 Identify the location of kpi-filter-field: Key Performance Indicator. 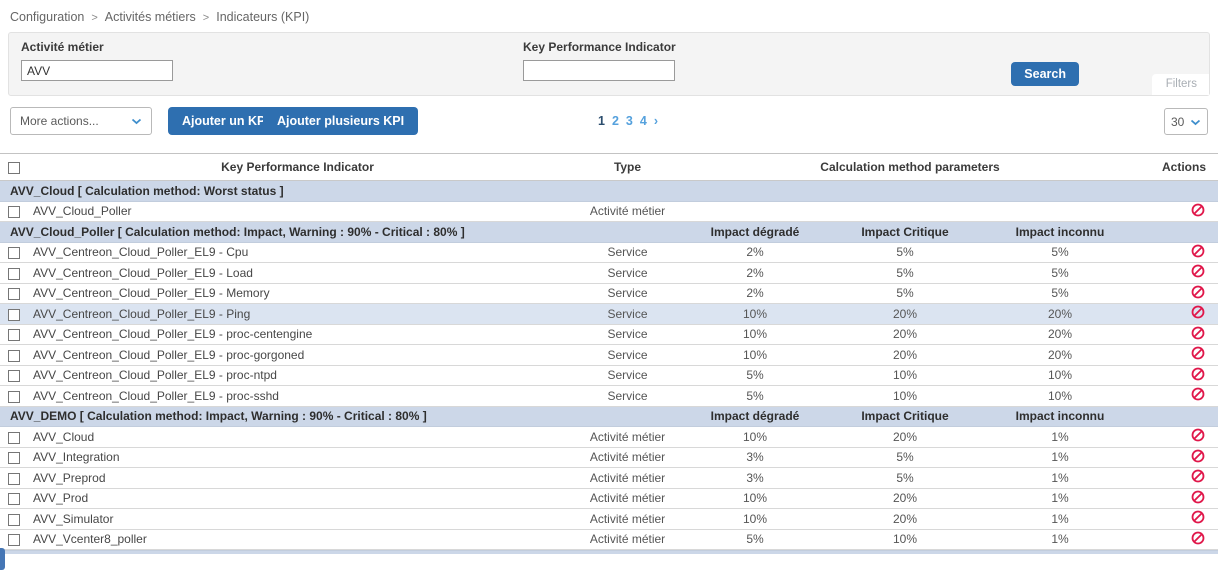
(599, 60).